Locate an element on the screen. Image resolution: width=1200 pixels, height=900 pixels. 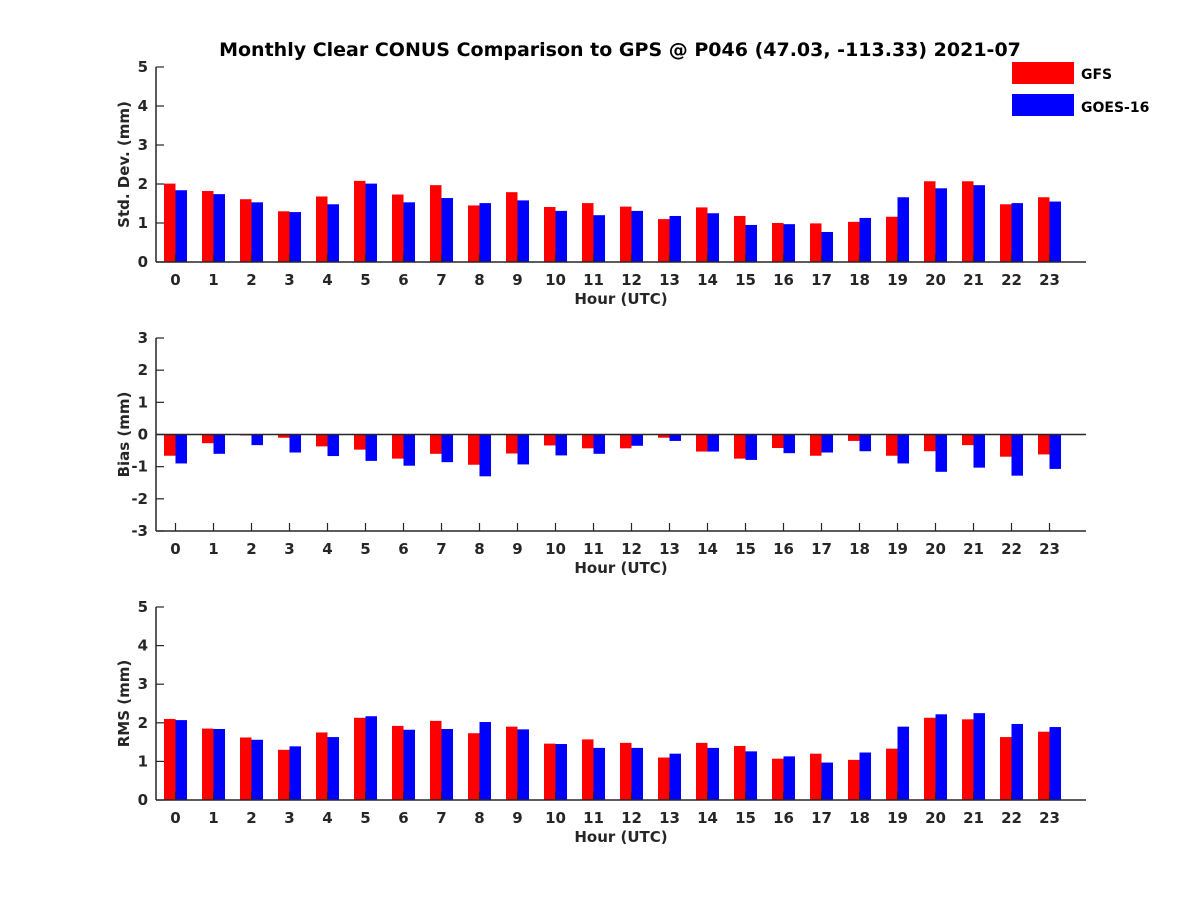
rms-xtick-label: 1 is located at coordinates (213, 818).